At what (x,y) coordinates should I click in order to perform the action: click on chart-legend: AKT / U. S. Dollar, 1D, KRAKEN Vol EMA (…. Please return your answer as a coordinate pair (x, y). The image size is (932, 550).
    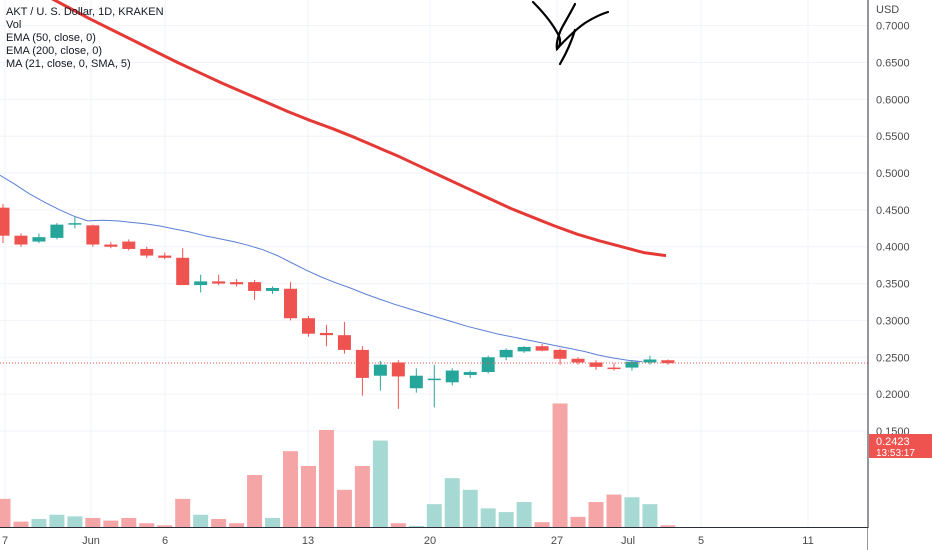
    Looking at the image, I should click on (85, 38).